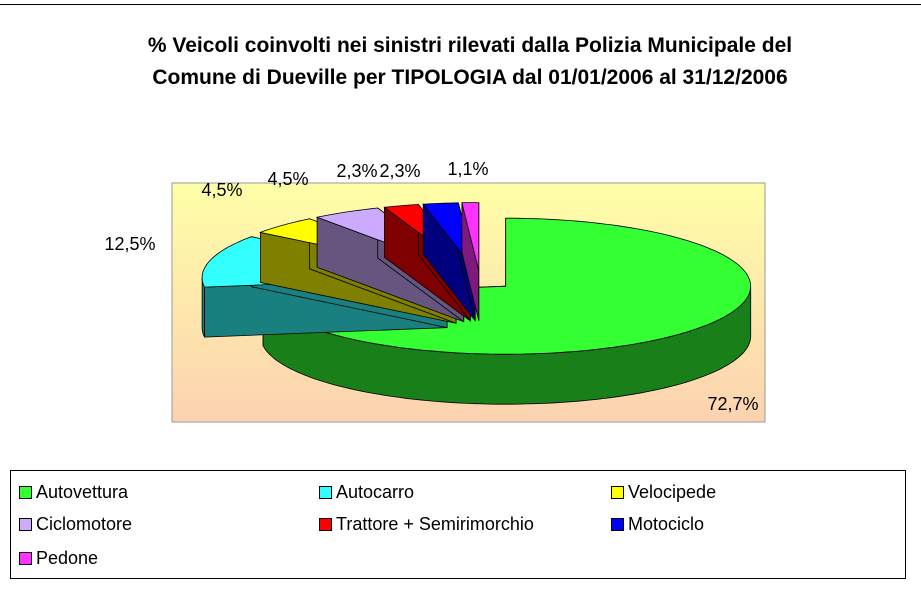 This screenshot has height=609, width=921. I want to click on legend-label: Autocarro, so click(375, 492).